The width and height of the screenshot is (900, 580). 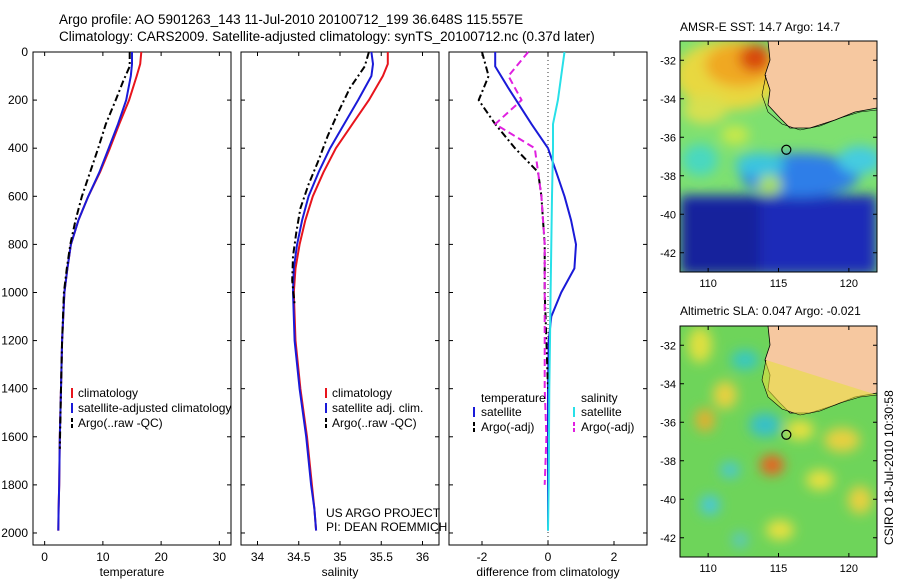 I want to click on y-tick-label: 400, so click(x=18, y=148).